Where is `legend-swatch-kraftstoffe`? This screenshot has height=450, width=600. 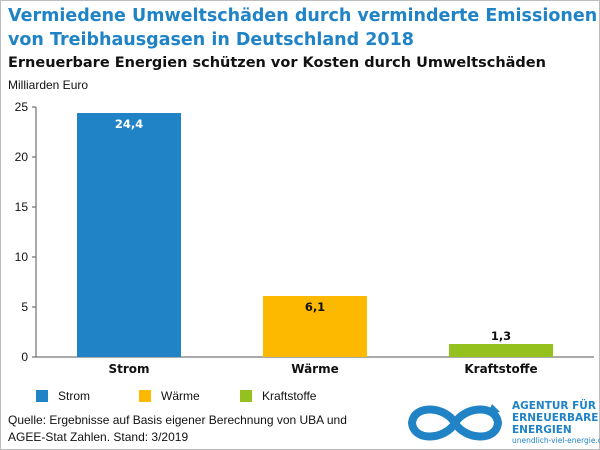 legend-swatch-kraftstoffe is located at coordinates (246, 396).